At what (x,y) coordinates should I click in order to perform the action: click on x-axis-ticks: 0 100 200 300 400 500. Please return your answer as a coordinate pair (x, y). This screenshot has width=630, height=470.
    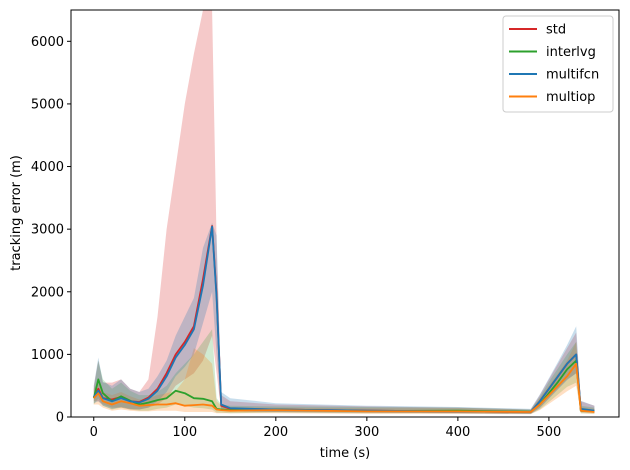
    Looking at the image, I should click on (325, 428).